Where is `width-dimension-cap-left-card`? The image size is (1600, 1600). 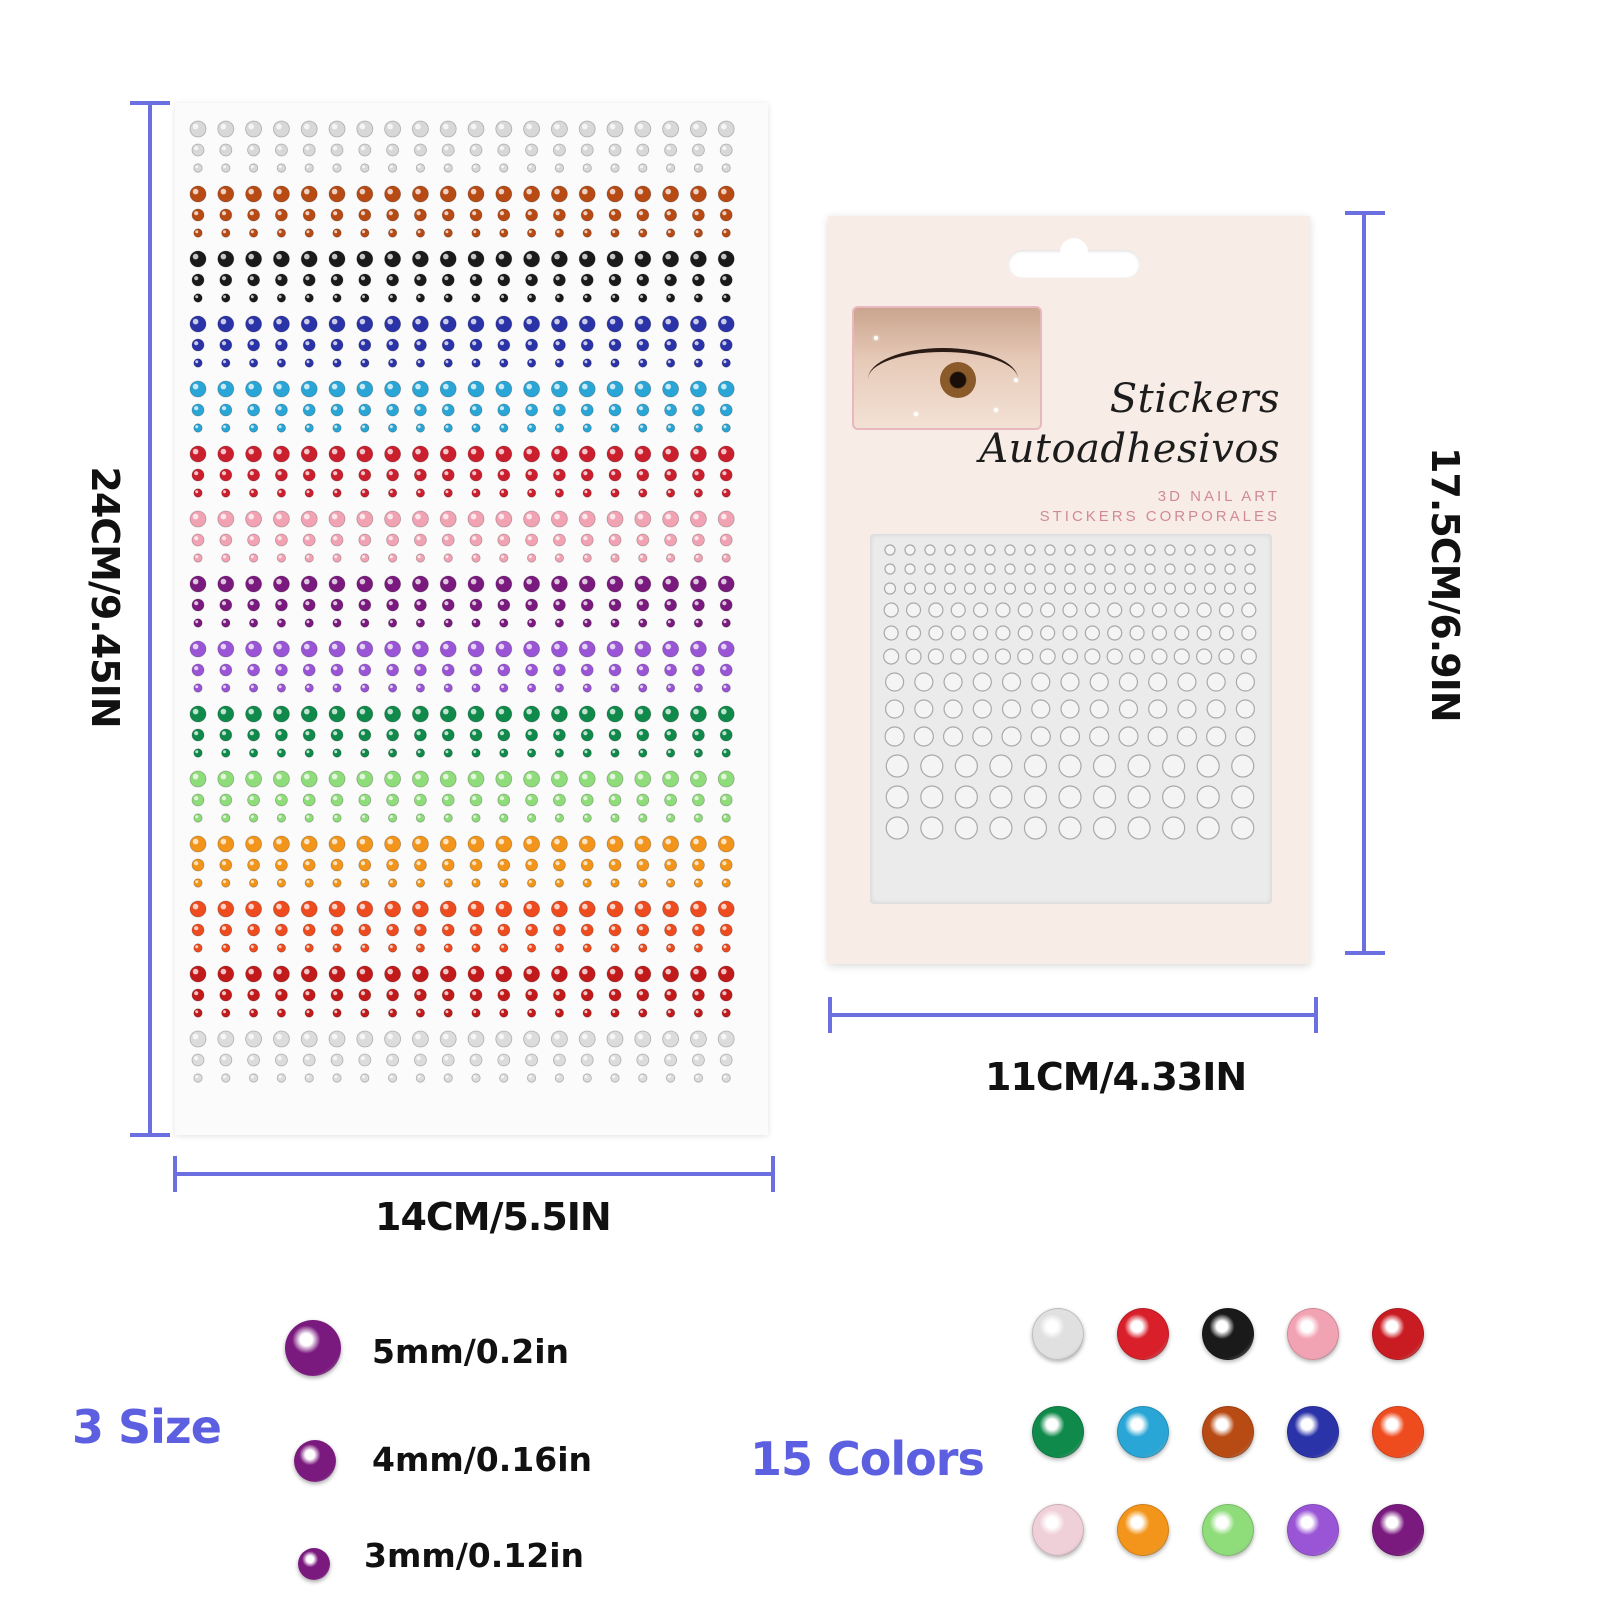 width-dimension-cap-left-card is located at coordinates (830, 1015).